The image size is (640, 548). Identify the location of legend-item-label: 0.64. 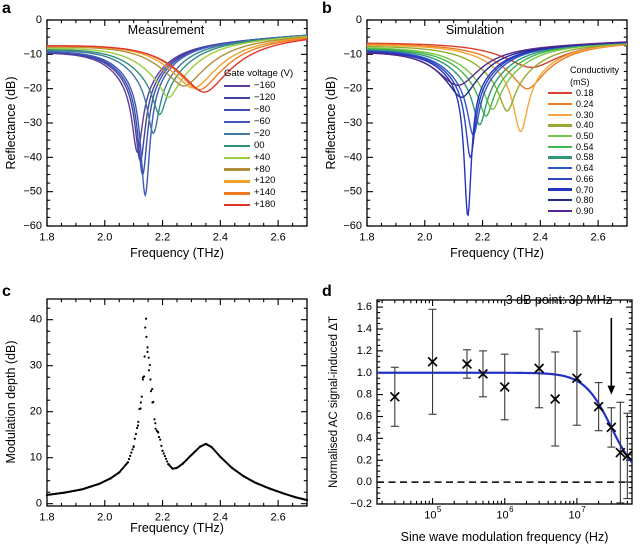
(585, 168).